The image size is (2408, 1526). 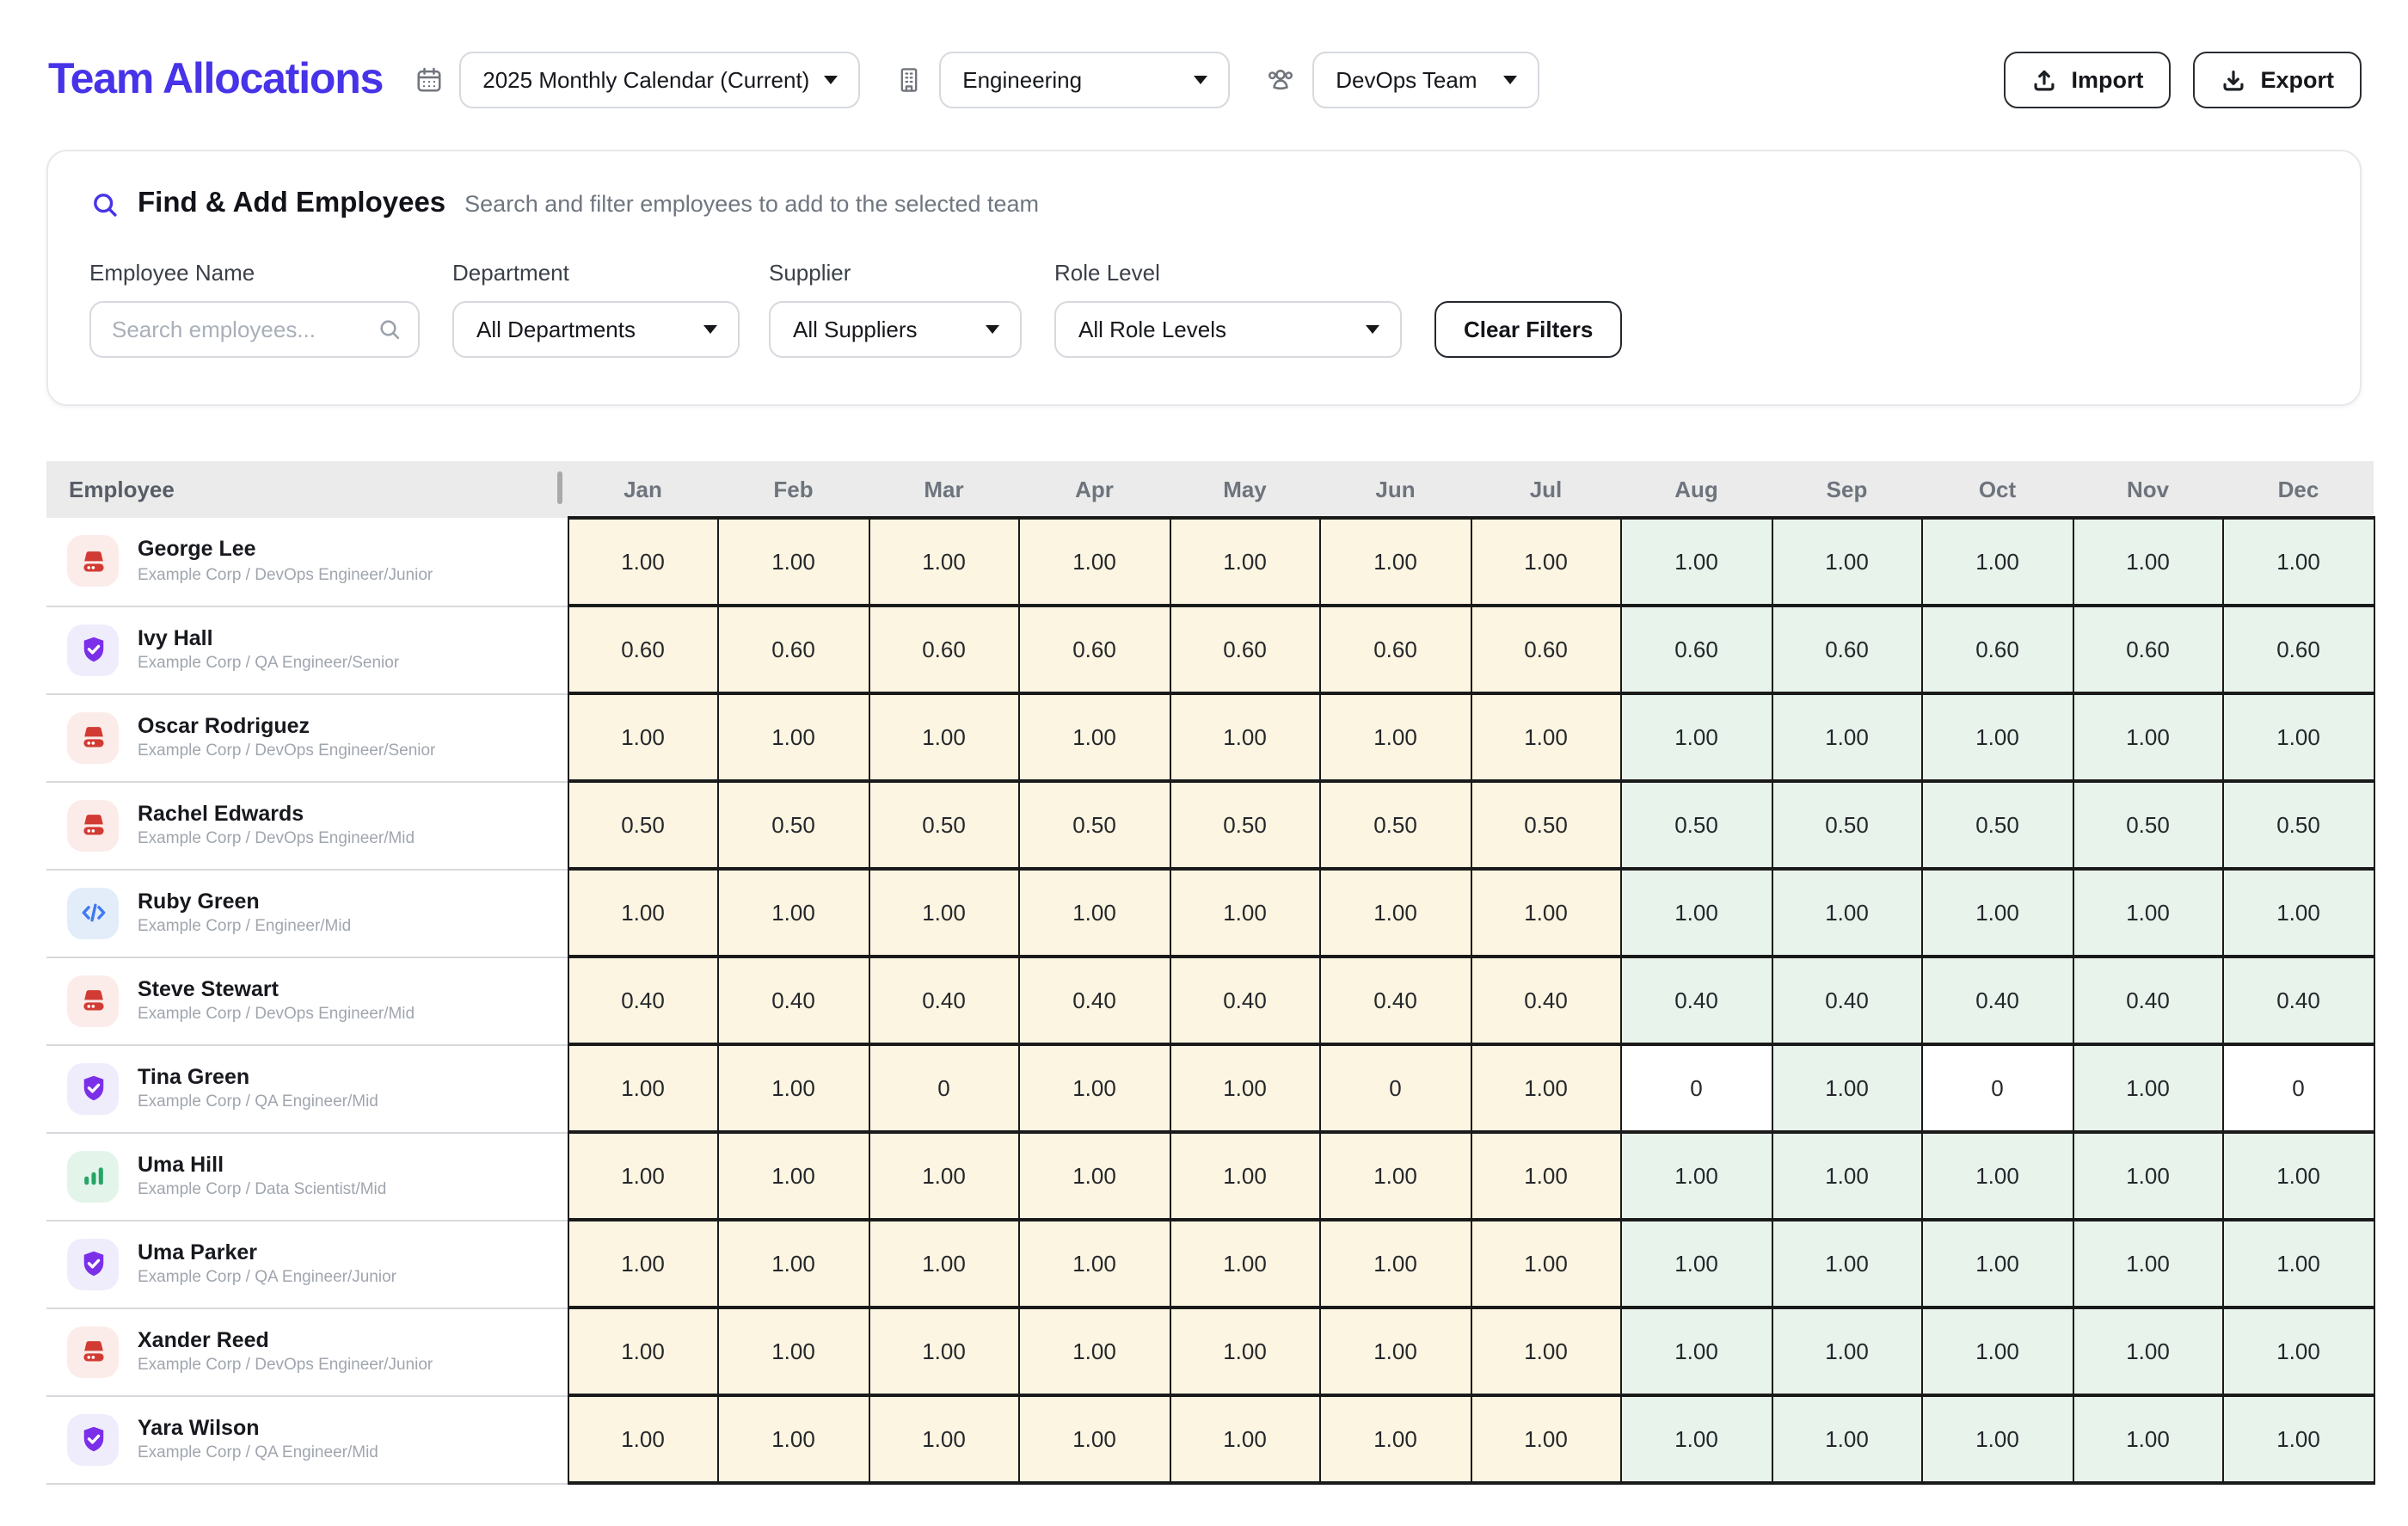 I want to click on import-button: Import, so click(x=2088, y=80).